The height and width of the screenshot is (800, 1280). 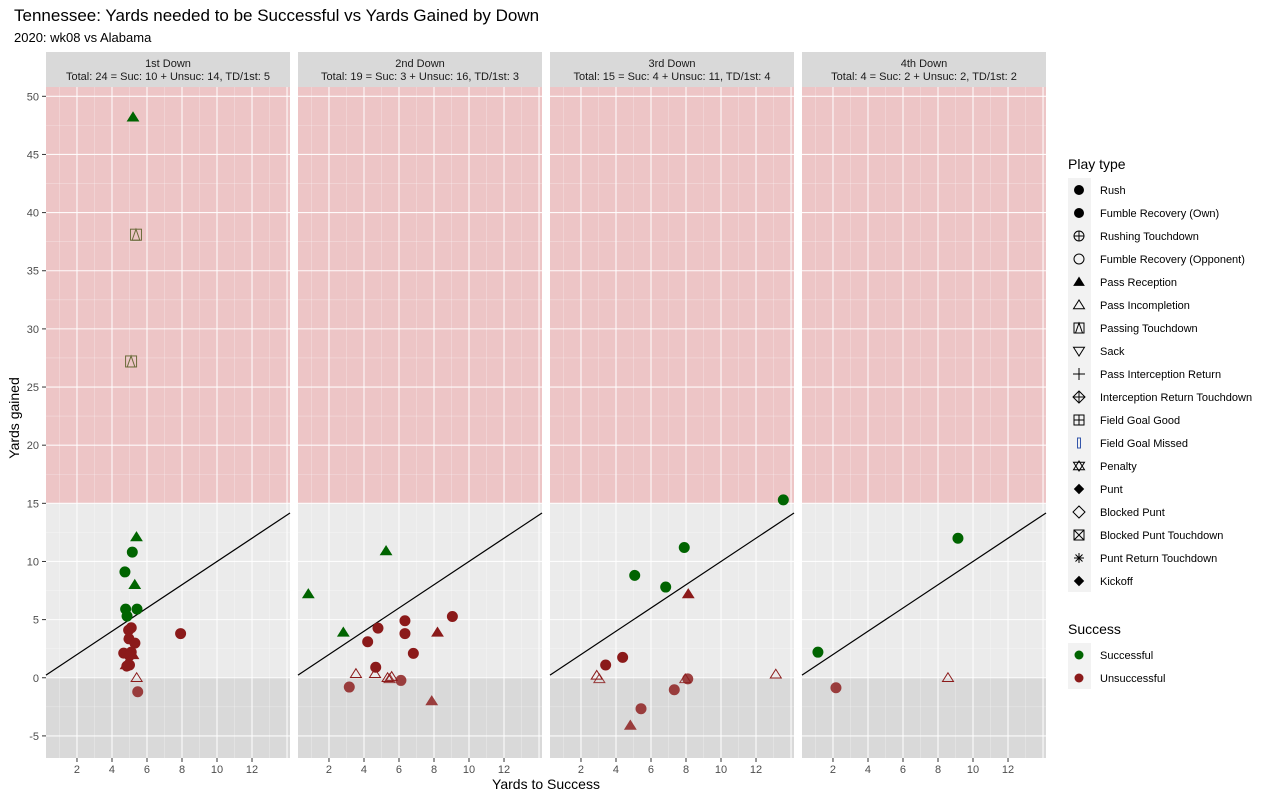 I want to click on success-zone, so click(x=672, y=295).